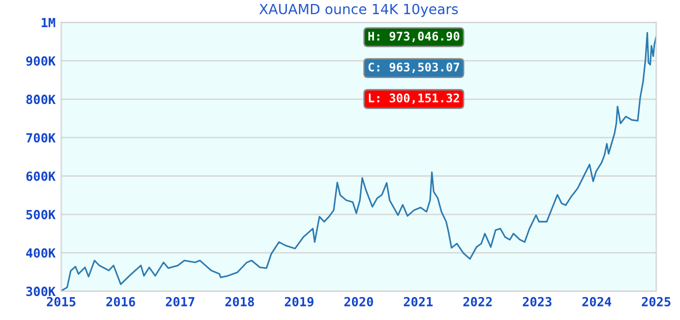  What do you see at coordinates (418, 301) in the screenshot?
I see `x-tick-label: 2021` at bounding box center [418, 301].